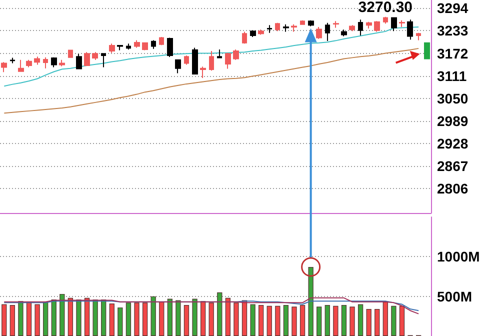  Describe the element at coordinates (452, 143) in the screenshot. I see `y-tick-label: 2928` at that location.